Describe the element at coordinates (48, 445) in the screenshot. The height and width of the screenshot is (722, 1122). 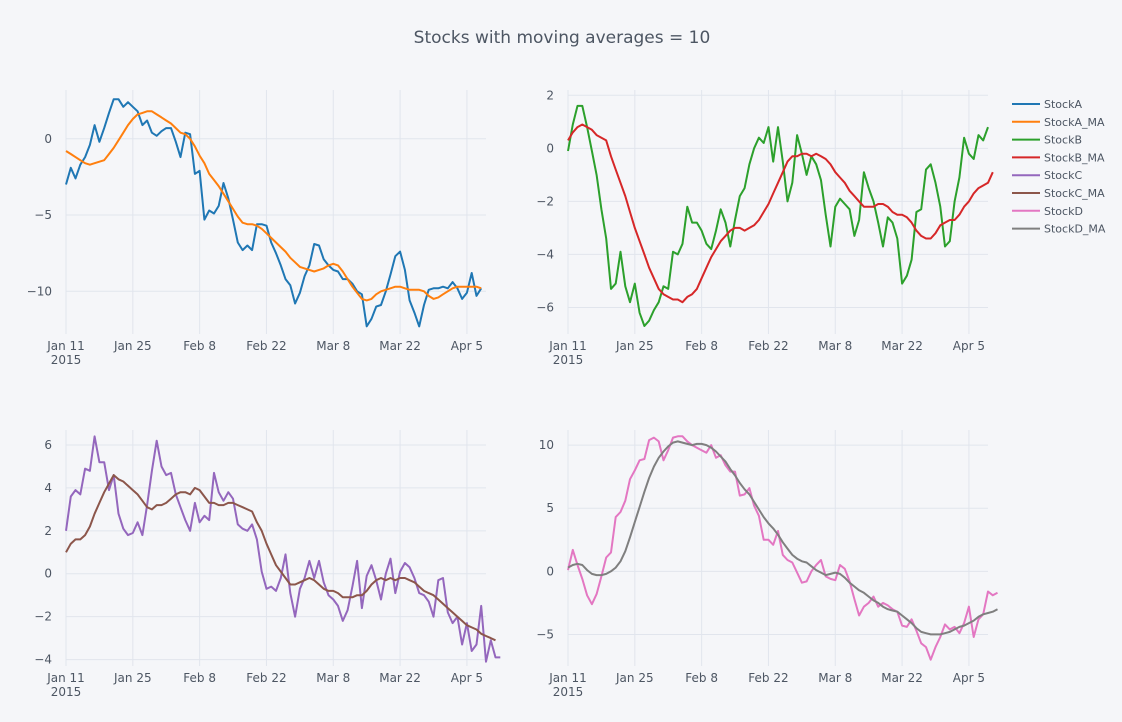
I see `y-tick-label: 6` at that location.